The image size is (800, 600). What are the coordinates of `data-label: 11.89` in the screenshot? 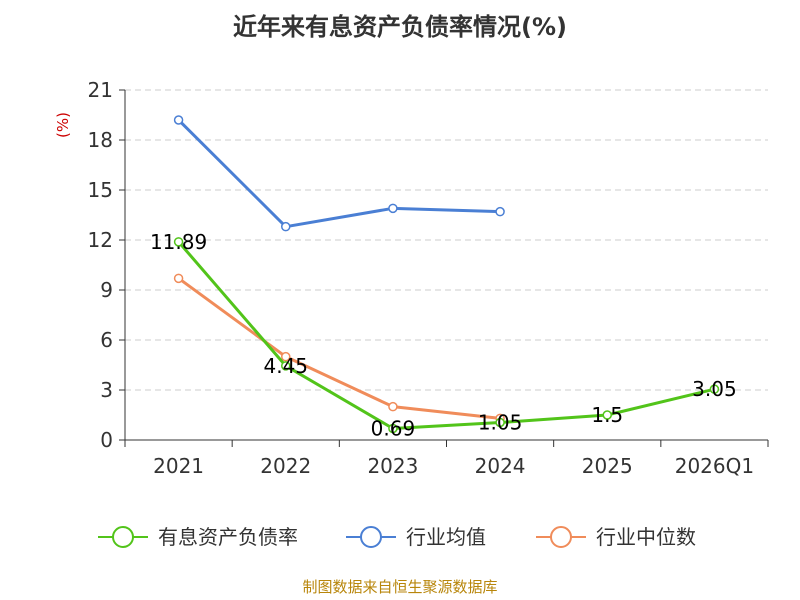 It's located at (178, 242).